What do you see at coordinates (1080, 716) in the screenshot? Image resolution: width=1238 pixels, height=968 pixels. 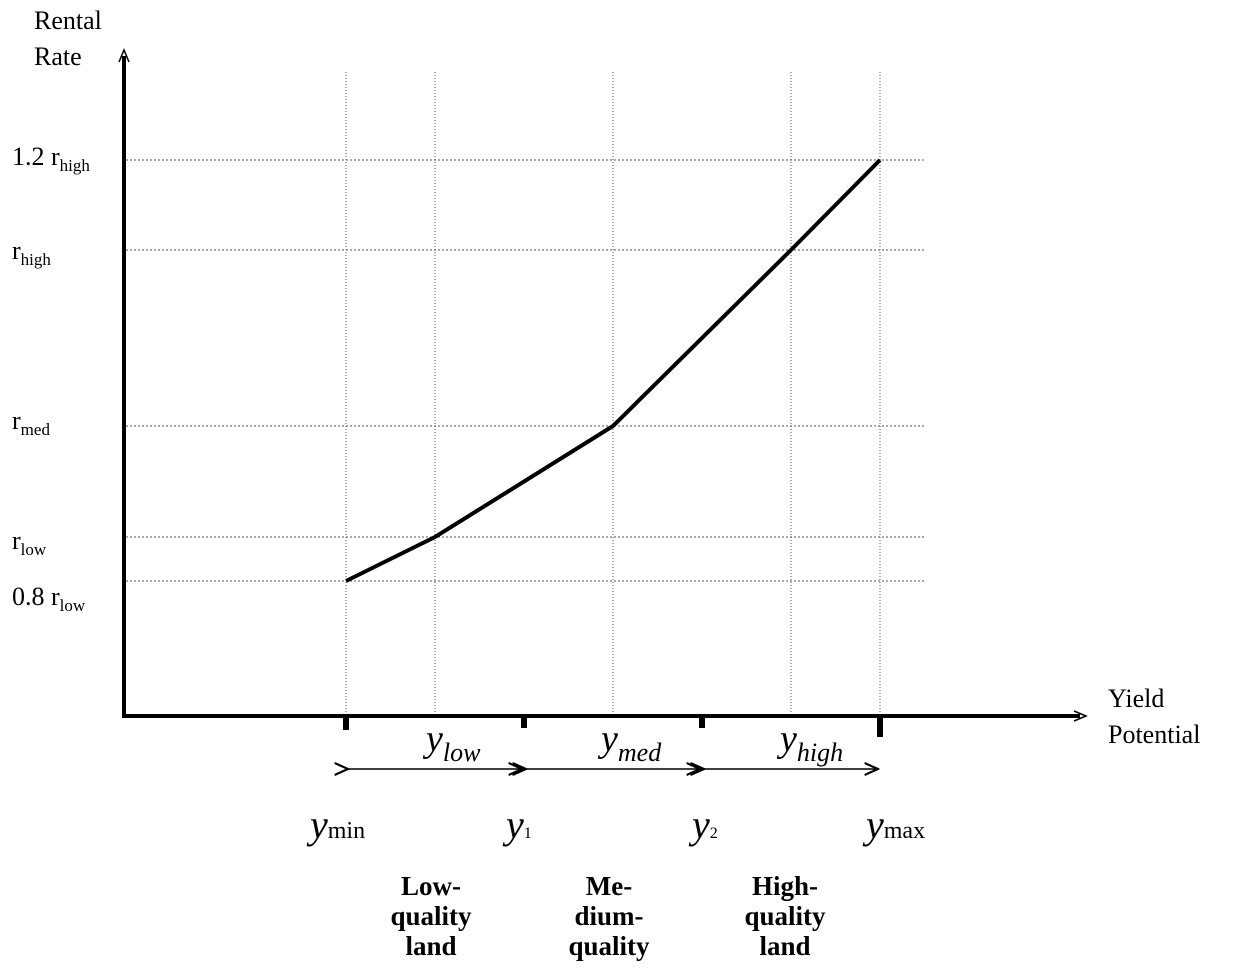 I see `x-axis-arrowhead` at bounding box center [1080, 716].